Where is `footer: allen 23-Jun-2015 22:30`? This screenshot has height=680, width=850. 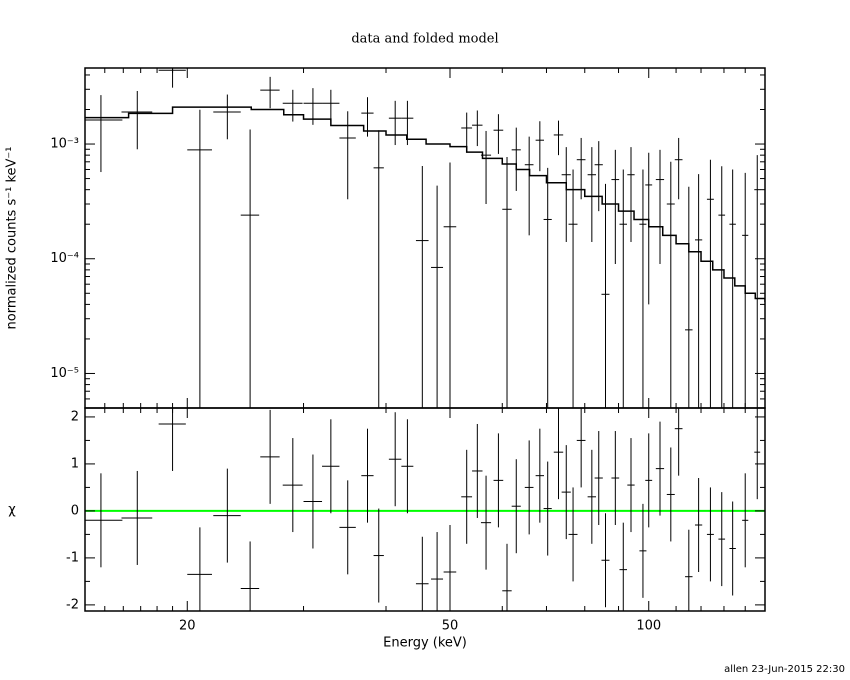 footer: allen 23-Jun-2015 22:30 is located at coordinates (784, 669).